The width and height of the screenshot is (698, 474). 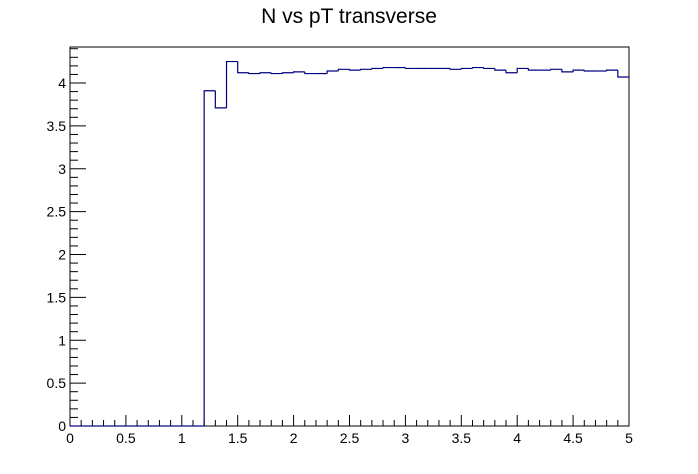 I want to click on y-axis-ticks, so click(x=78, y=237).